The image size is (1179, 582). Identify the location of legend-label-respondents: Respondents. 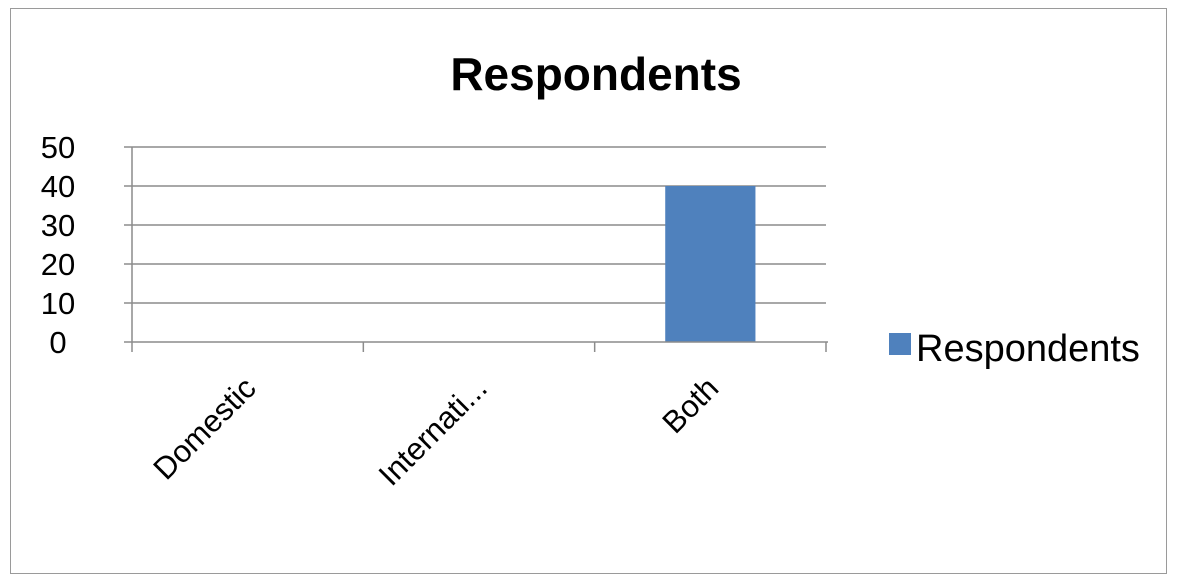
(1028, 349).